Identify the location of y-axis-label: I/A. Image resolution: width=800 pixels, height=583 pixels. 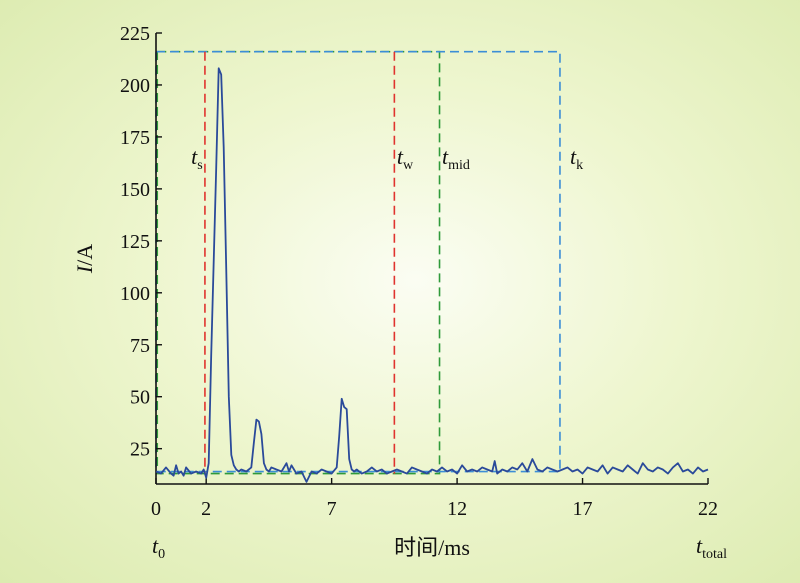
(84, 259).